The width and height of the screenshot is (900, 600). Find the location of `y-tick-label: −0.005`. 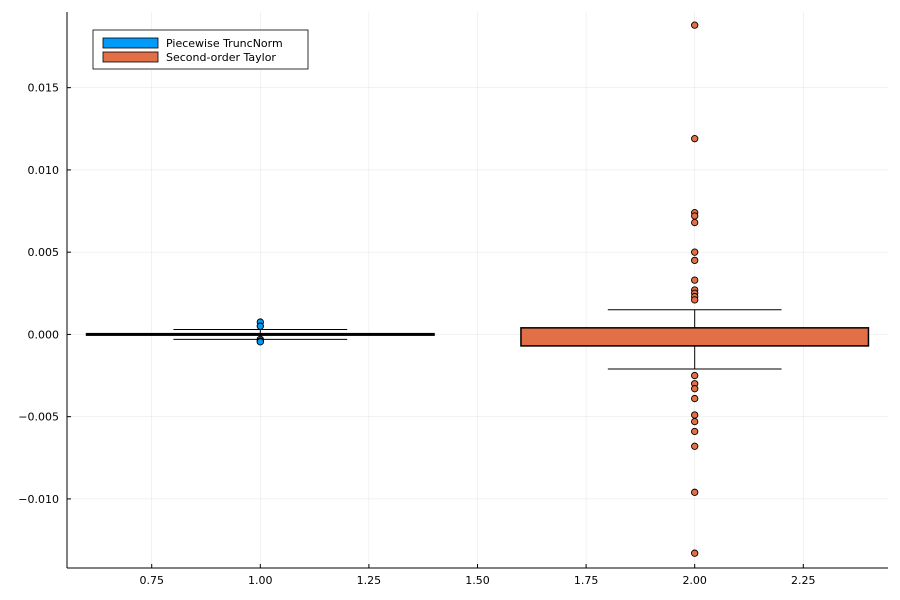

y-tick-label: −0.005 is located at coordinates (38, 417).